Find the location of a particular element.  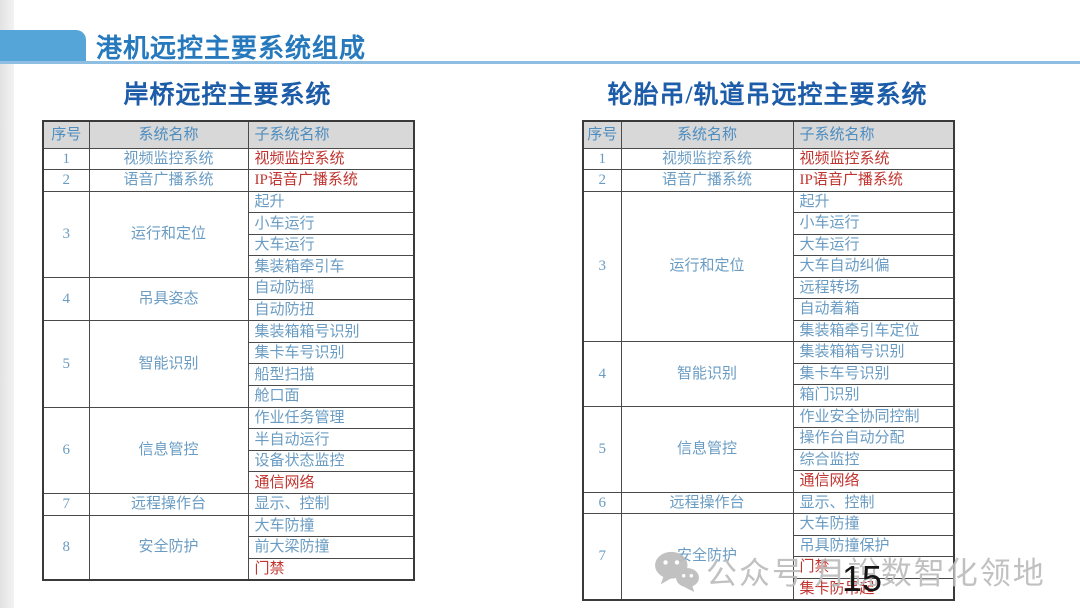

subsystem-cell: 作业任务管理 is located at coordinates (331, 418).